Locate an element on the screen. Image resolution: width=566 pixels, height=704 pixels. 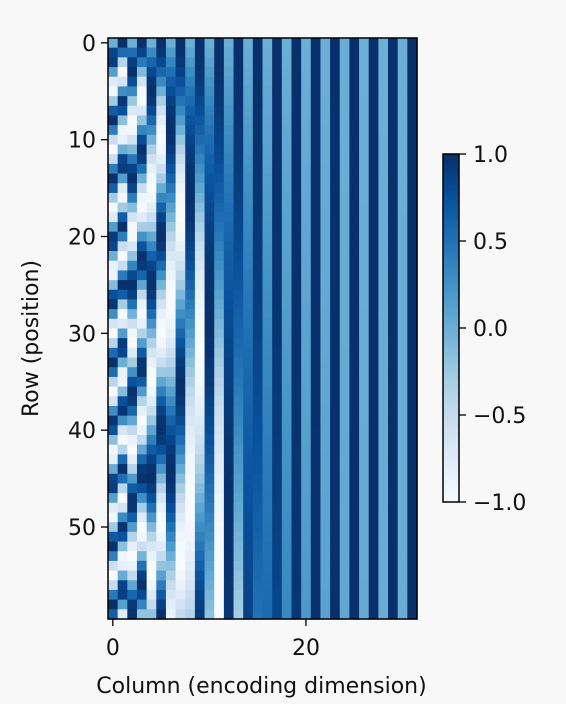
x-axis-label: Column (encoding dimension) is located at coordinates (261, 686).